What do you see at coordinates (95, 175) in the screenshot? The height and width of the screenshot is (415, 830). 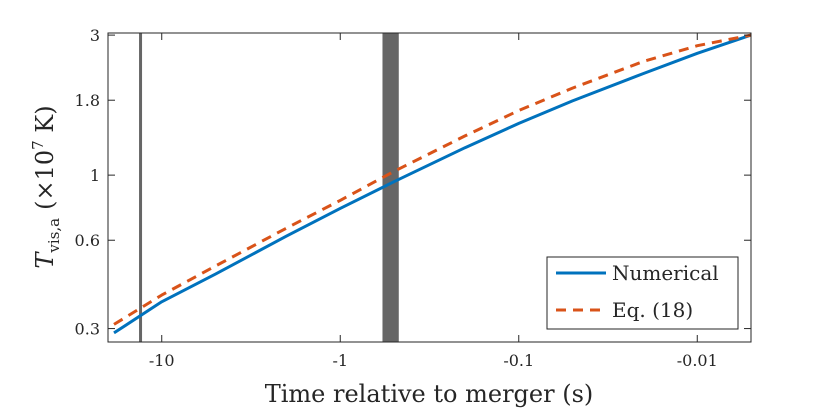 I see `y-tick-label-2: 1` at bounding box center [95, 175].